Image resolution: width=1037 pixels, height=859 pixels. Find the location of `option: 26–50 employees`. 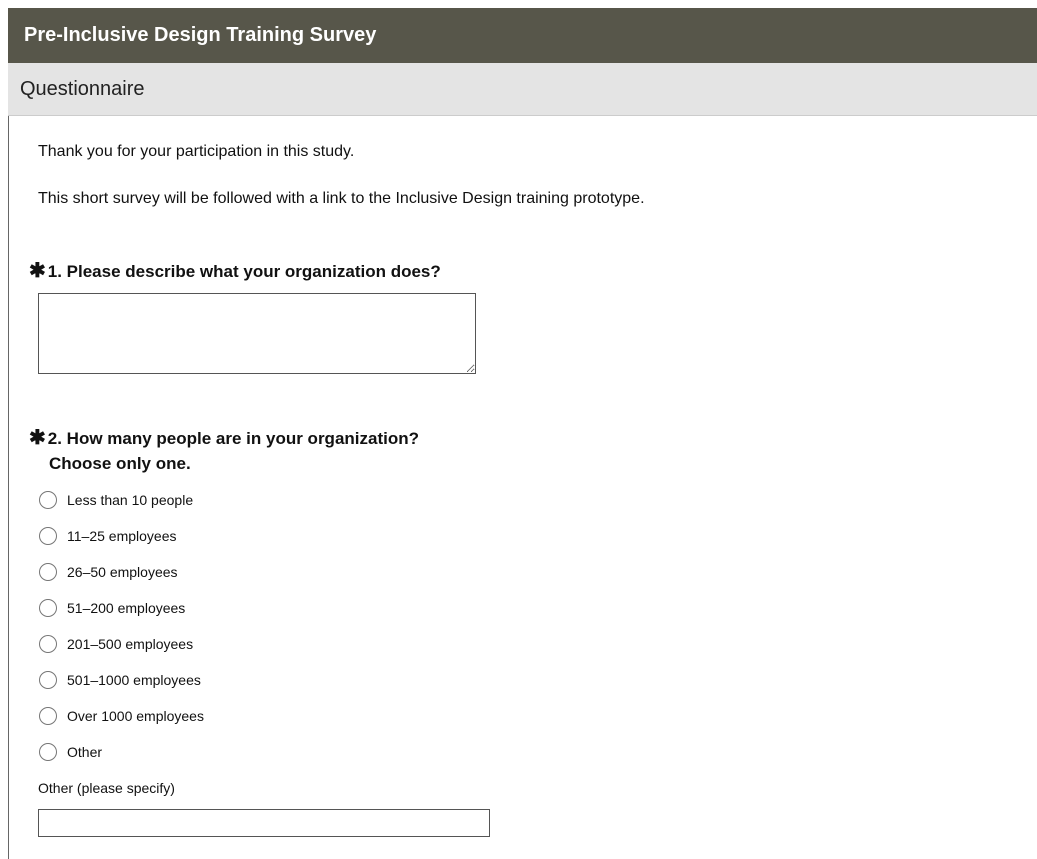

option: 26–50 employees is located at coordinates (108, 572).